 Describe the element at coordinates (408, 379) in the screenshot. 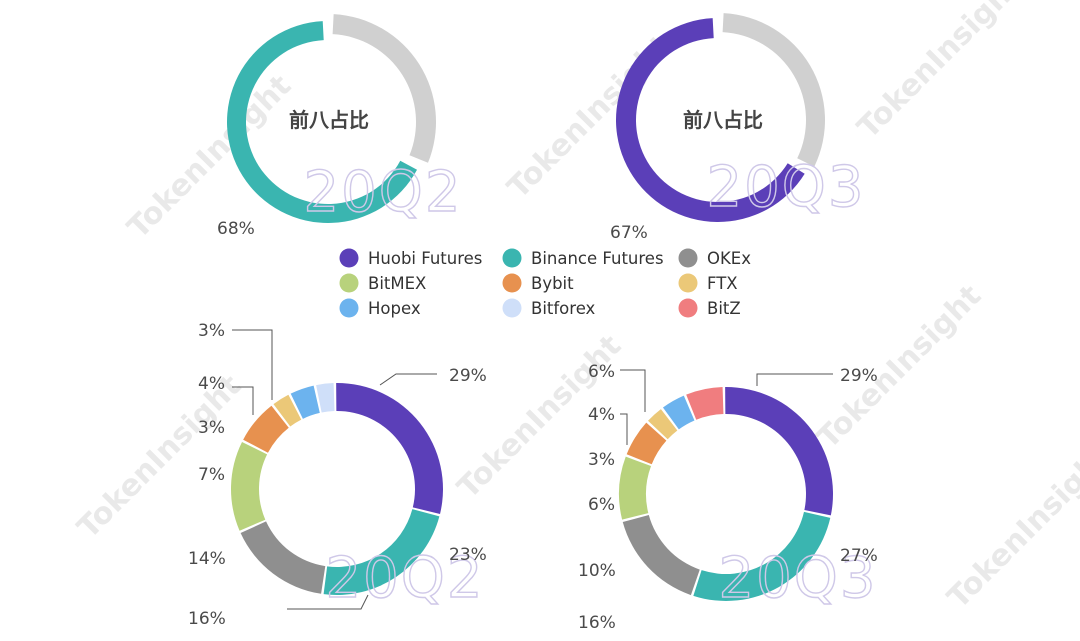

I see `leader-line-huobi-20q2` at that location.